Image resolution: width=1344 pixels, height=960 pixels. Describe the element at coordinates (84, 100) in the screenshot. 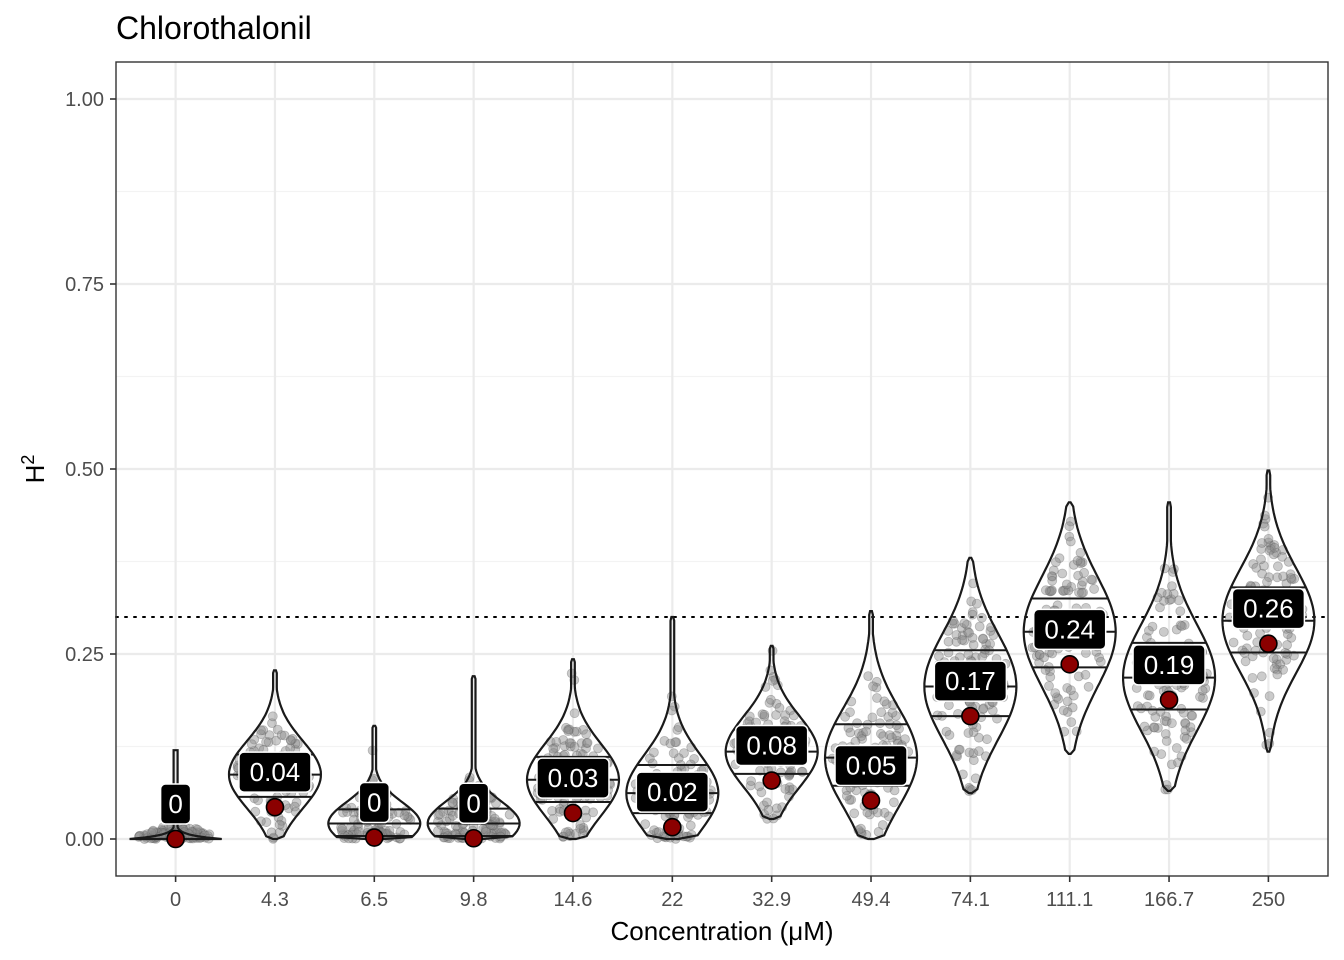

I see `y-tick-label: 1.00` at that location.